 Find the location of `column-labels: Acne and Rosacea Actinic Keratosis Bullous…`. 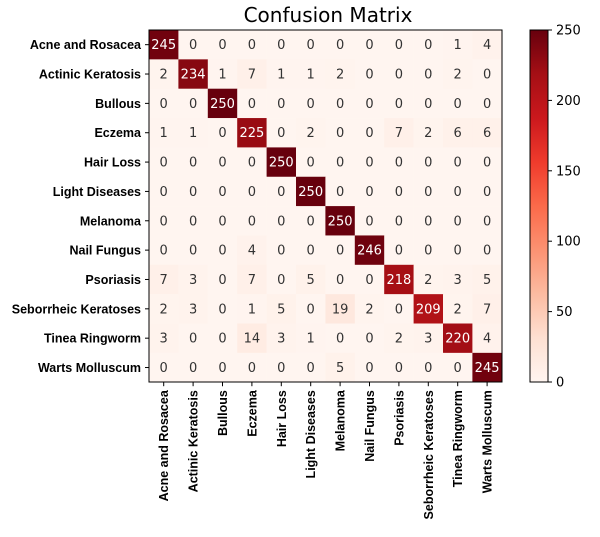

column-labels: Acne and Rosacea Actinic Keratosis Bullous… is located at coordinates (326, 450).